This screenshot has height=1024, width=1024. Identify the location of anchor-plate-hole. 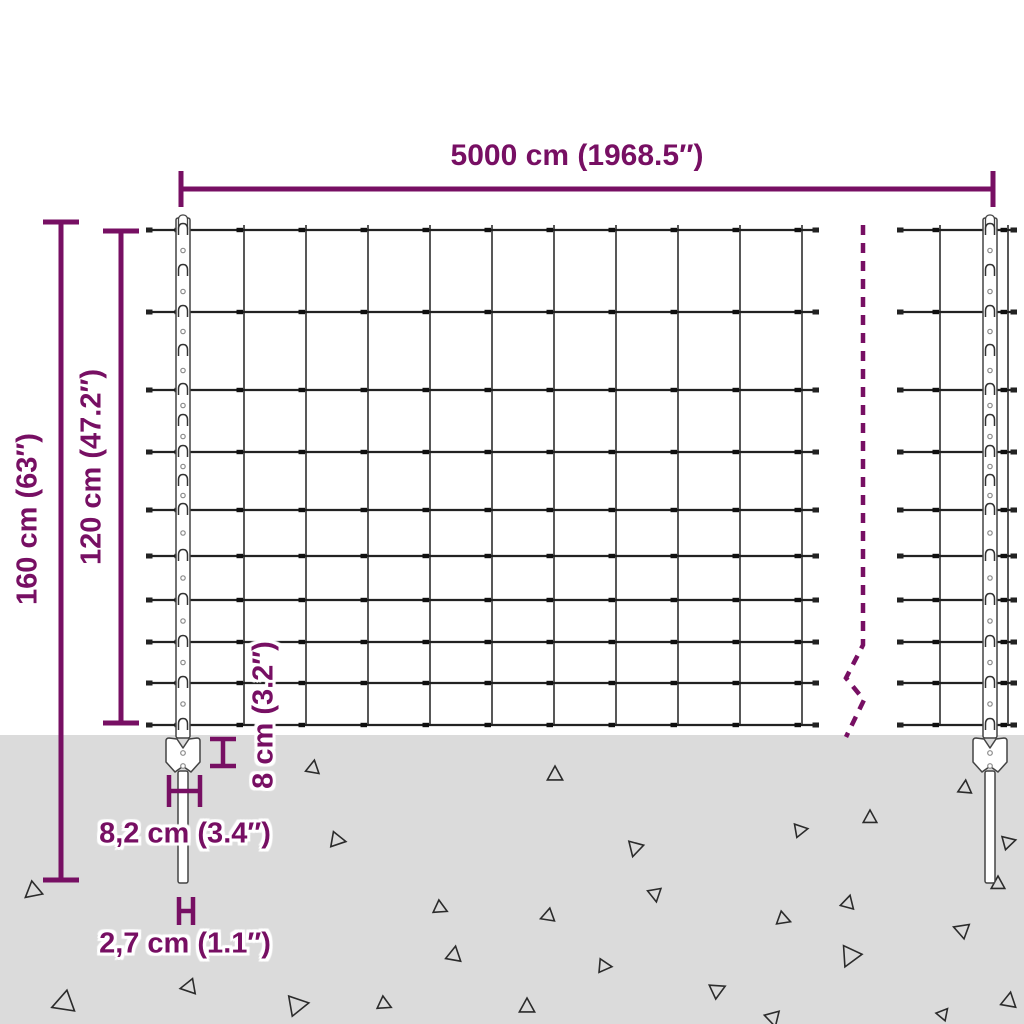
(990, 766).